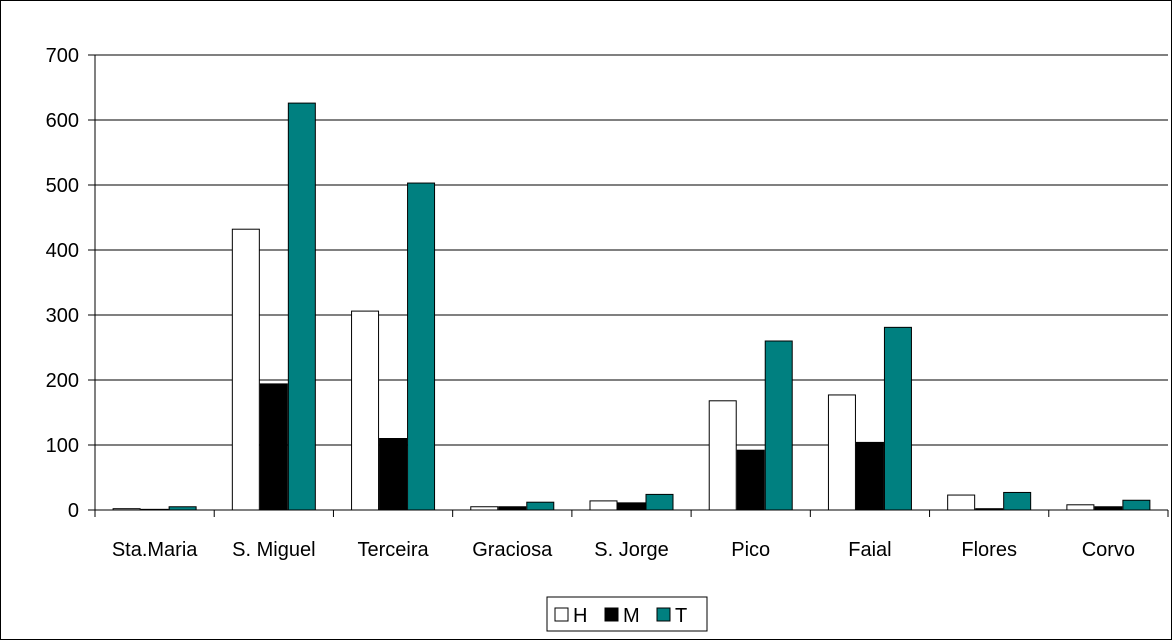 This screenshot has width=1172, height=640. What do you see at coordinates (273, 550) in the screenshot?
I see `x-tick-label: S. Miguel` at bounding box center [273, 550].